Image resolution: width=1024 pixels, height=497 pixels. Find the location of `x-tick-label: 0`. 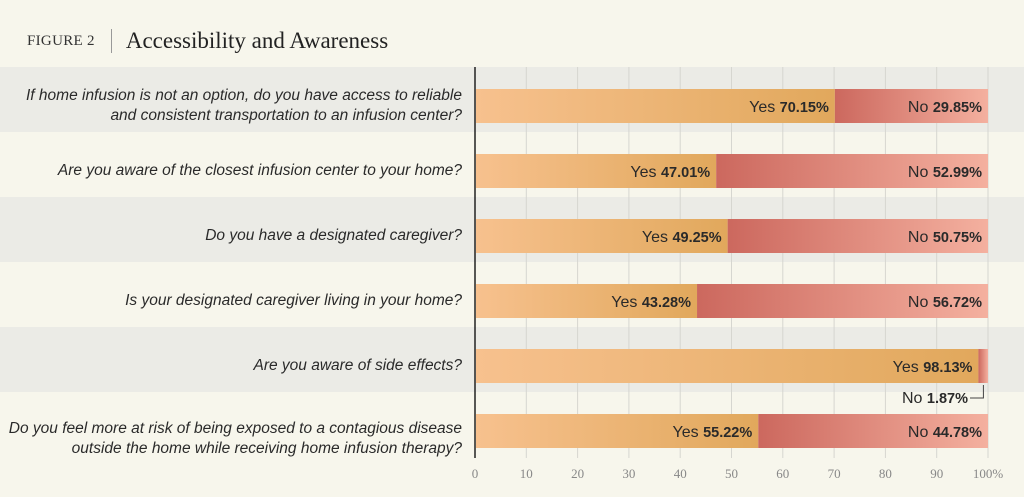

x-tick-label: 0 is located at coordinates (475, 473).